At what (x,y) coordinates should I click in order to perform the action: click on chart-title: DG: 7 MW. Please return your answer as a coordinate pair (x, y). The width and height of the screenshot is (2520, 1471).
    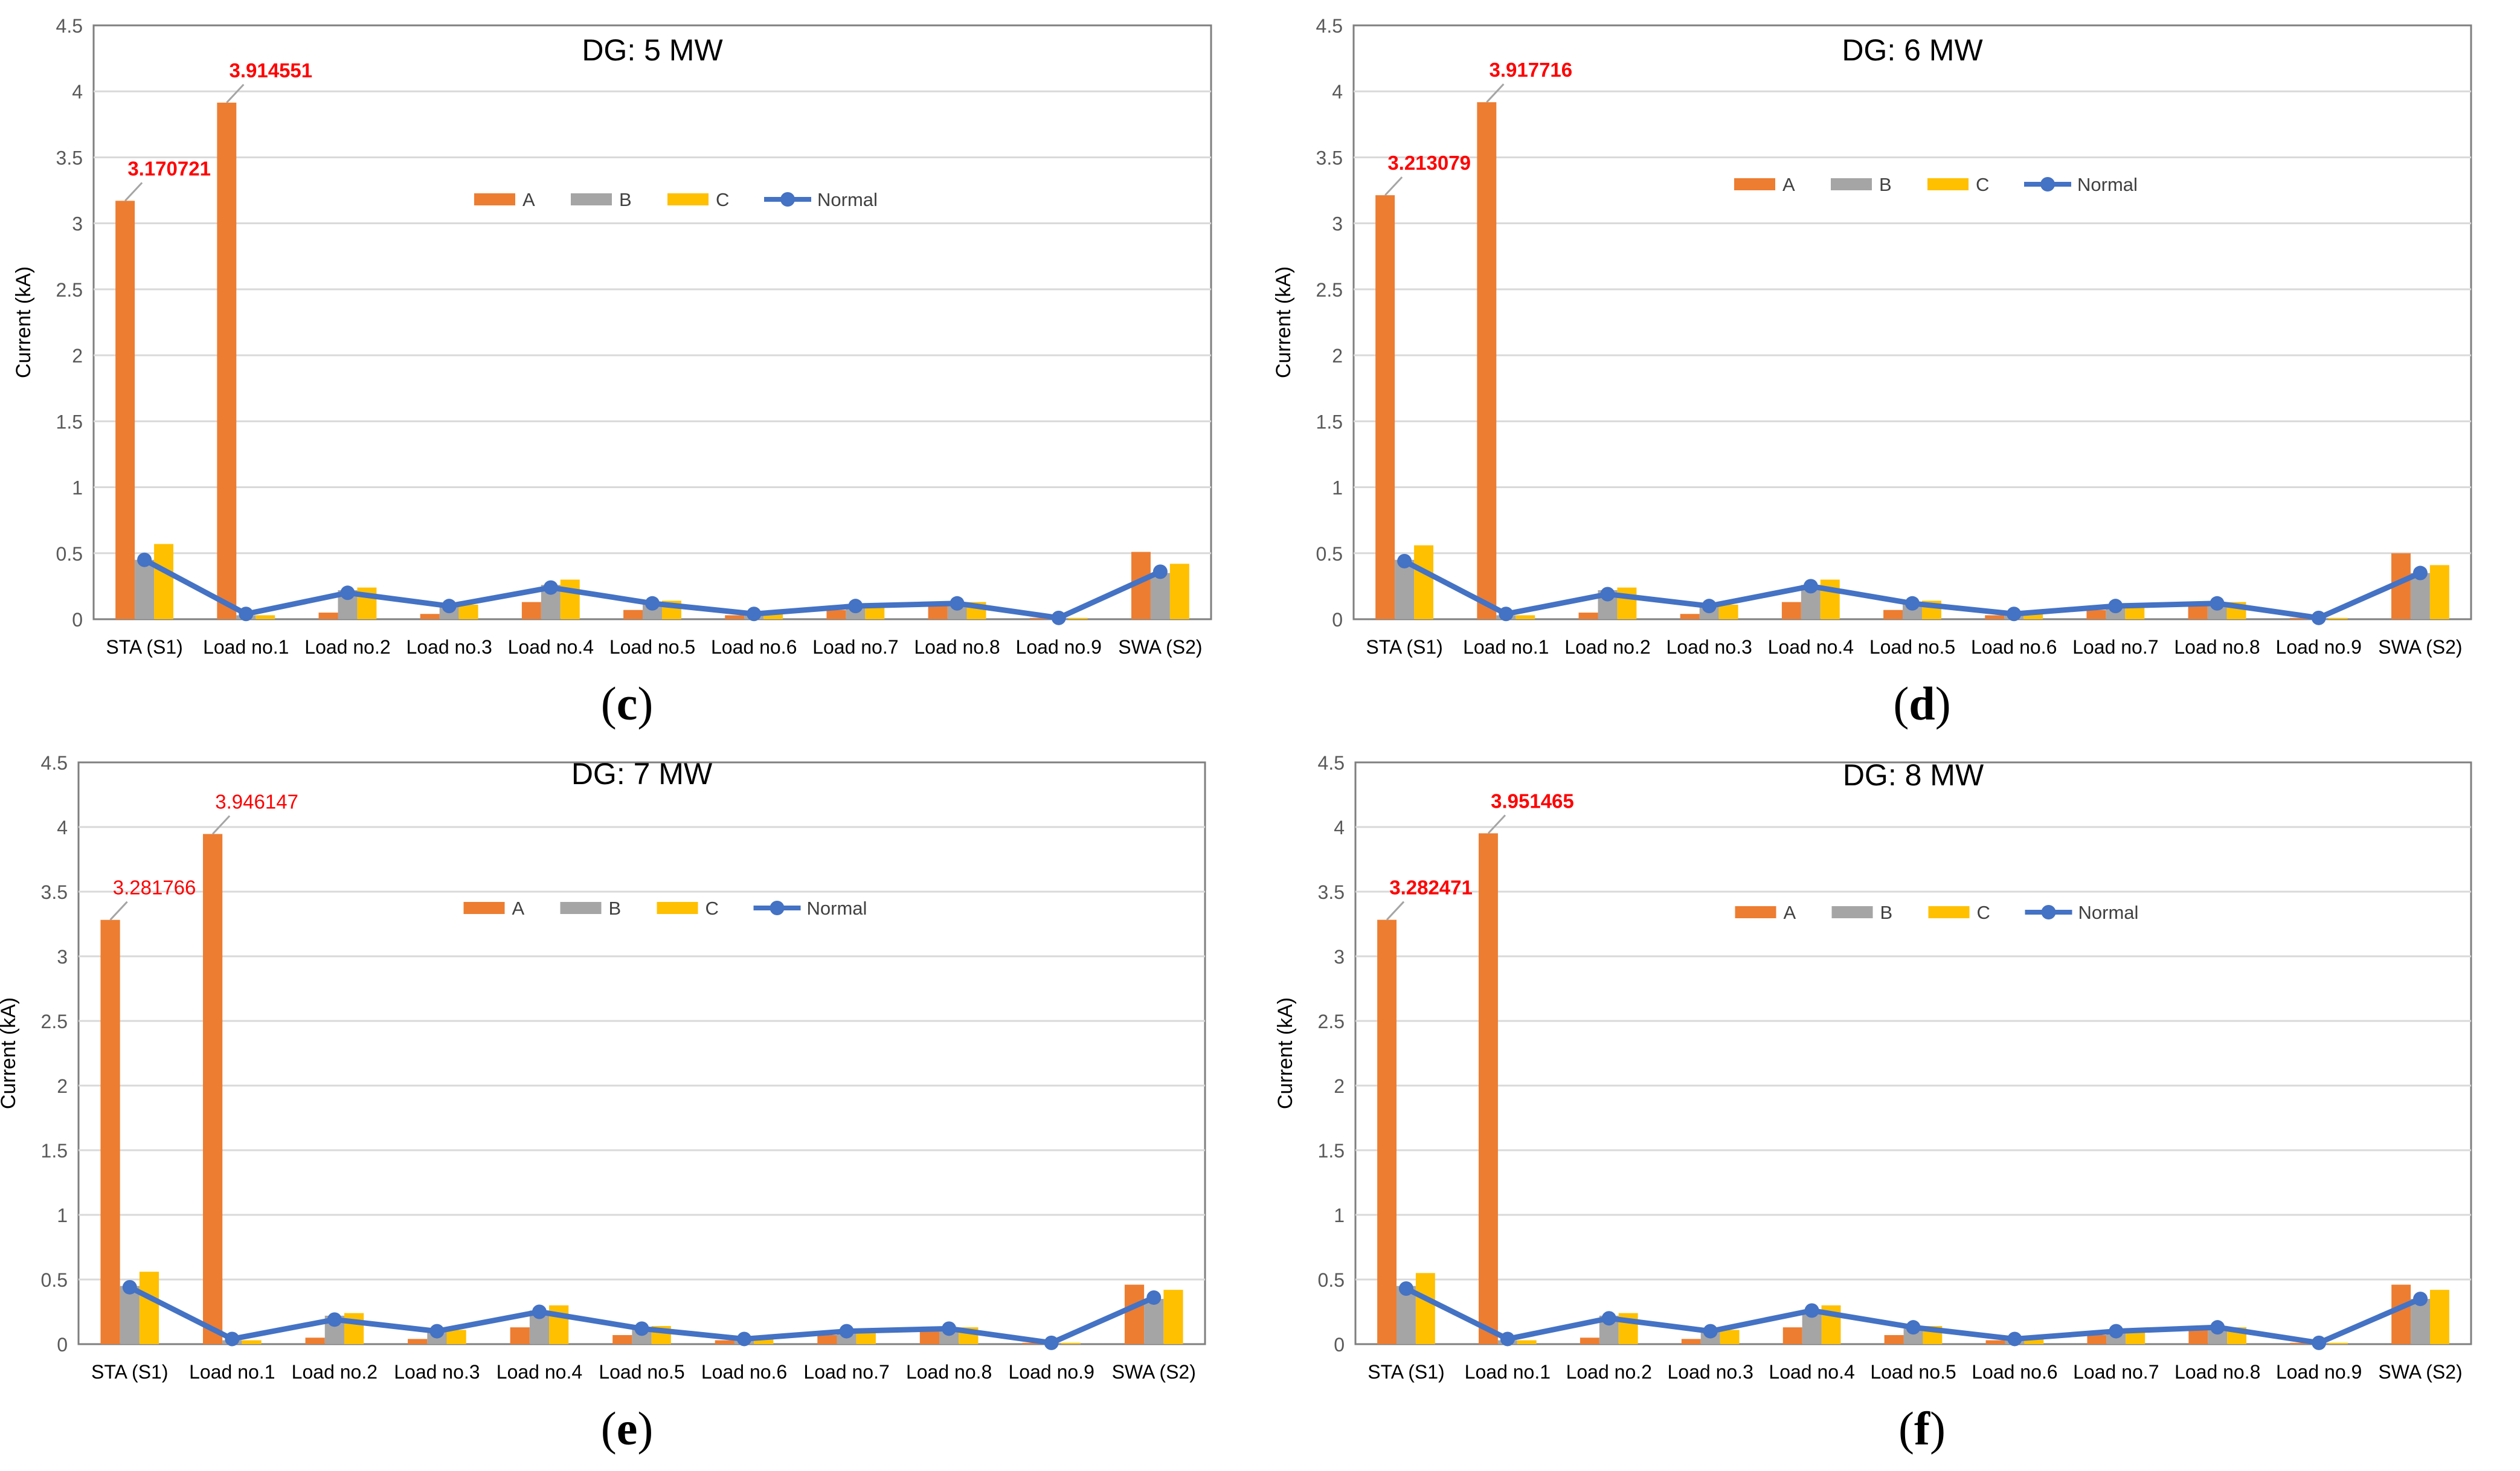
    Looking at the image, I should click on (642, 774).